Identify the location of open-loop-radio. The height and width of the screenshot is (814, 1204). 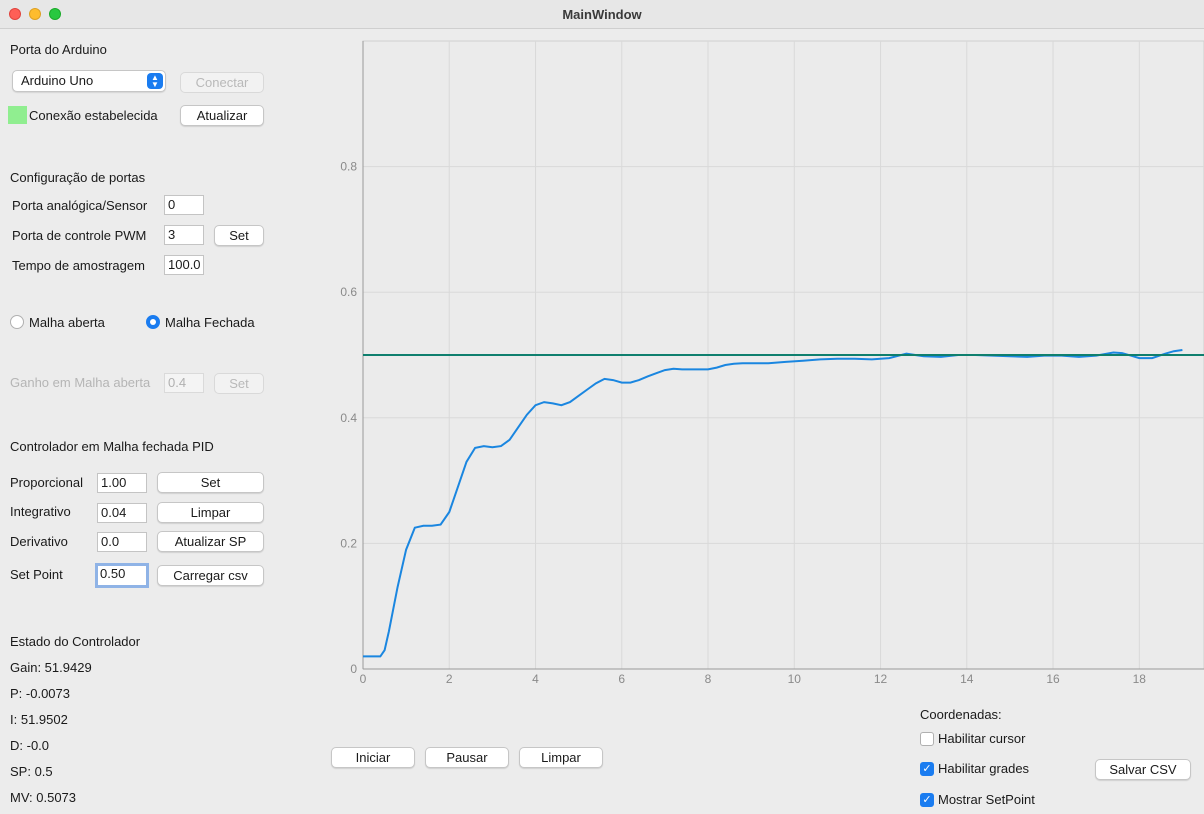
(17, 322).